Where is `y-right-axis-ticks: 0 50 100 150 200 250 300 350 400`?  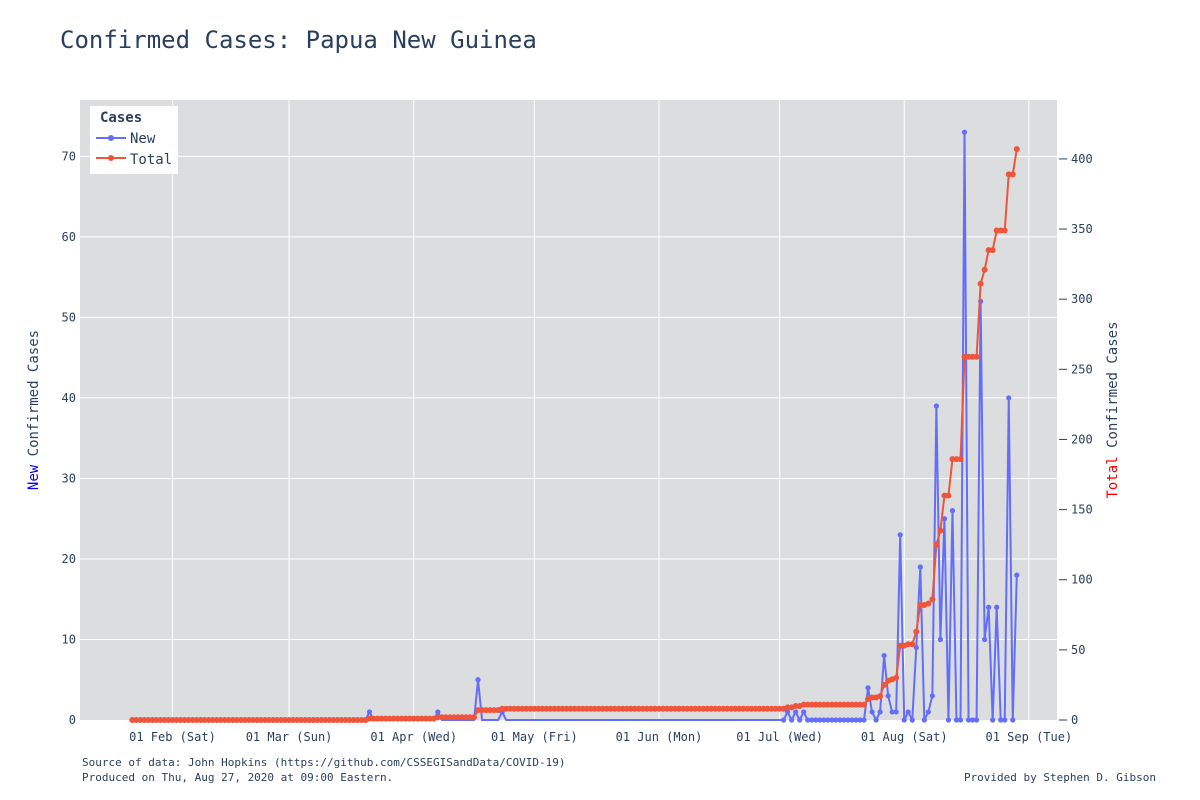 y-right-axis-ticks: 0 50 100 150 200 250 300 350 400 is located at coordinates (1076, 439).